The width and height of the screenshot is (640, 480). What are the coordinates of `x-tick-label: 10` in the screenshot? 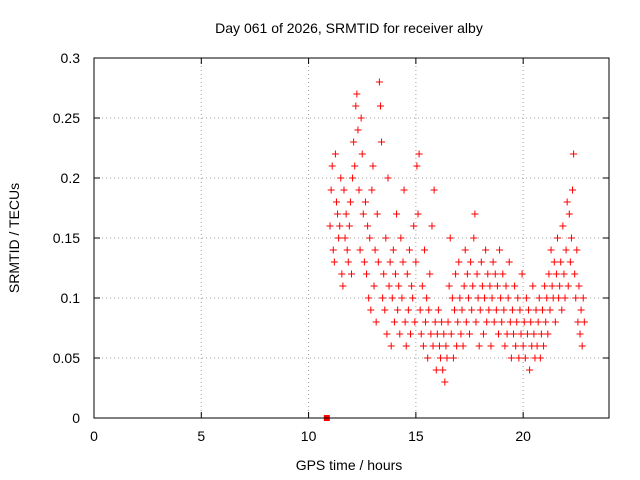 It's located at (309, 436).